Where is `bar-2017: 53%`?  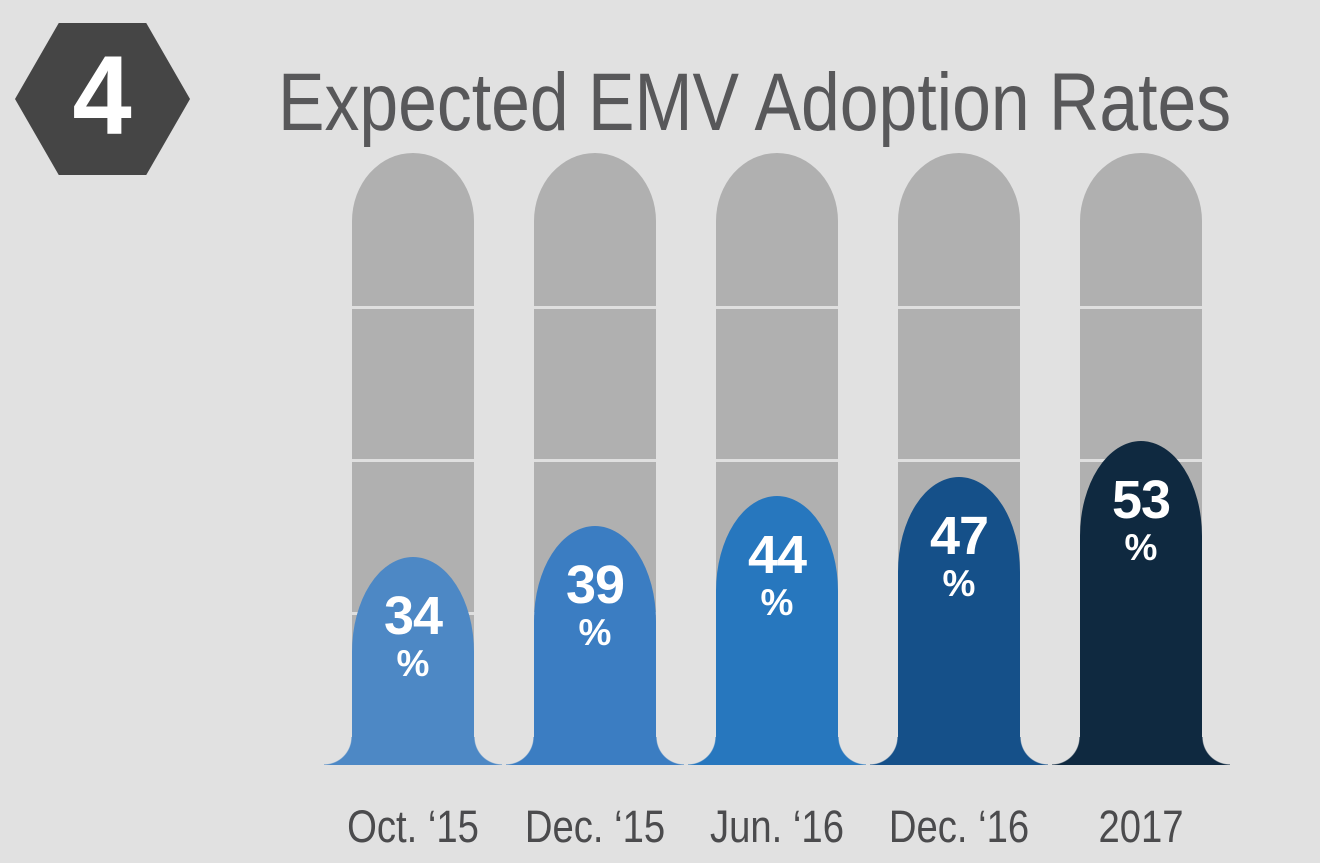
bar-2017: 53% is located at coordinates (1141, 603).